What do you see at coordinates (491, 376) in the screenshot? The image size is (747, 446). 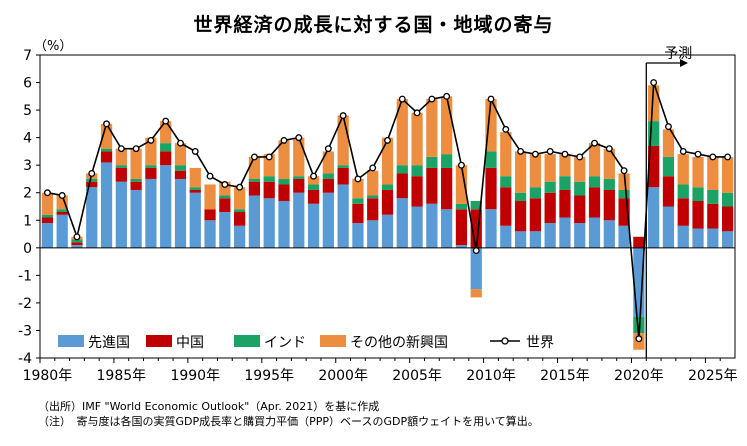 I see `x-tick-label: 2010年` at bounding box center [491, 376].